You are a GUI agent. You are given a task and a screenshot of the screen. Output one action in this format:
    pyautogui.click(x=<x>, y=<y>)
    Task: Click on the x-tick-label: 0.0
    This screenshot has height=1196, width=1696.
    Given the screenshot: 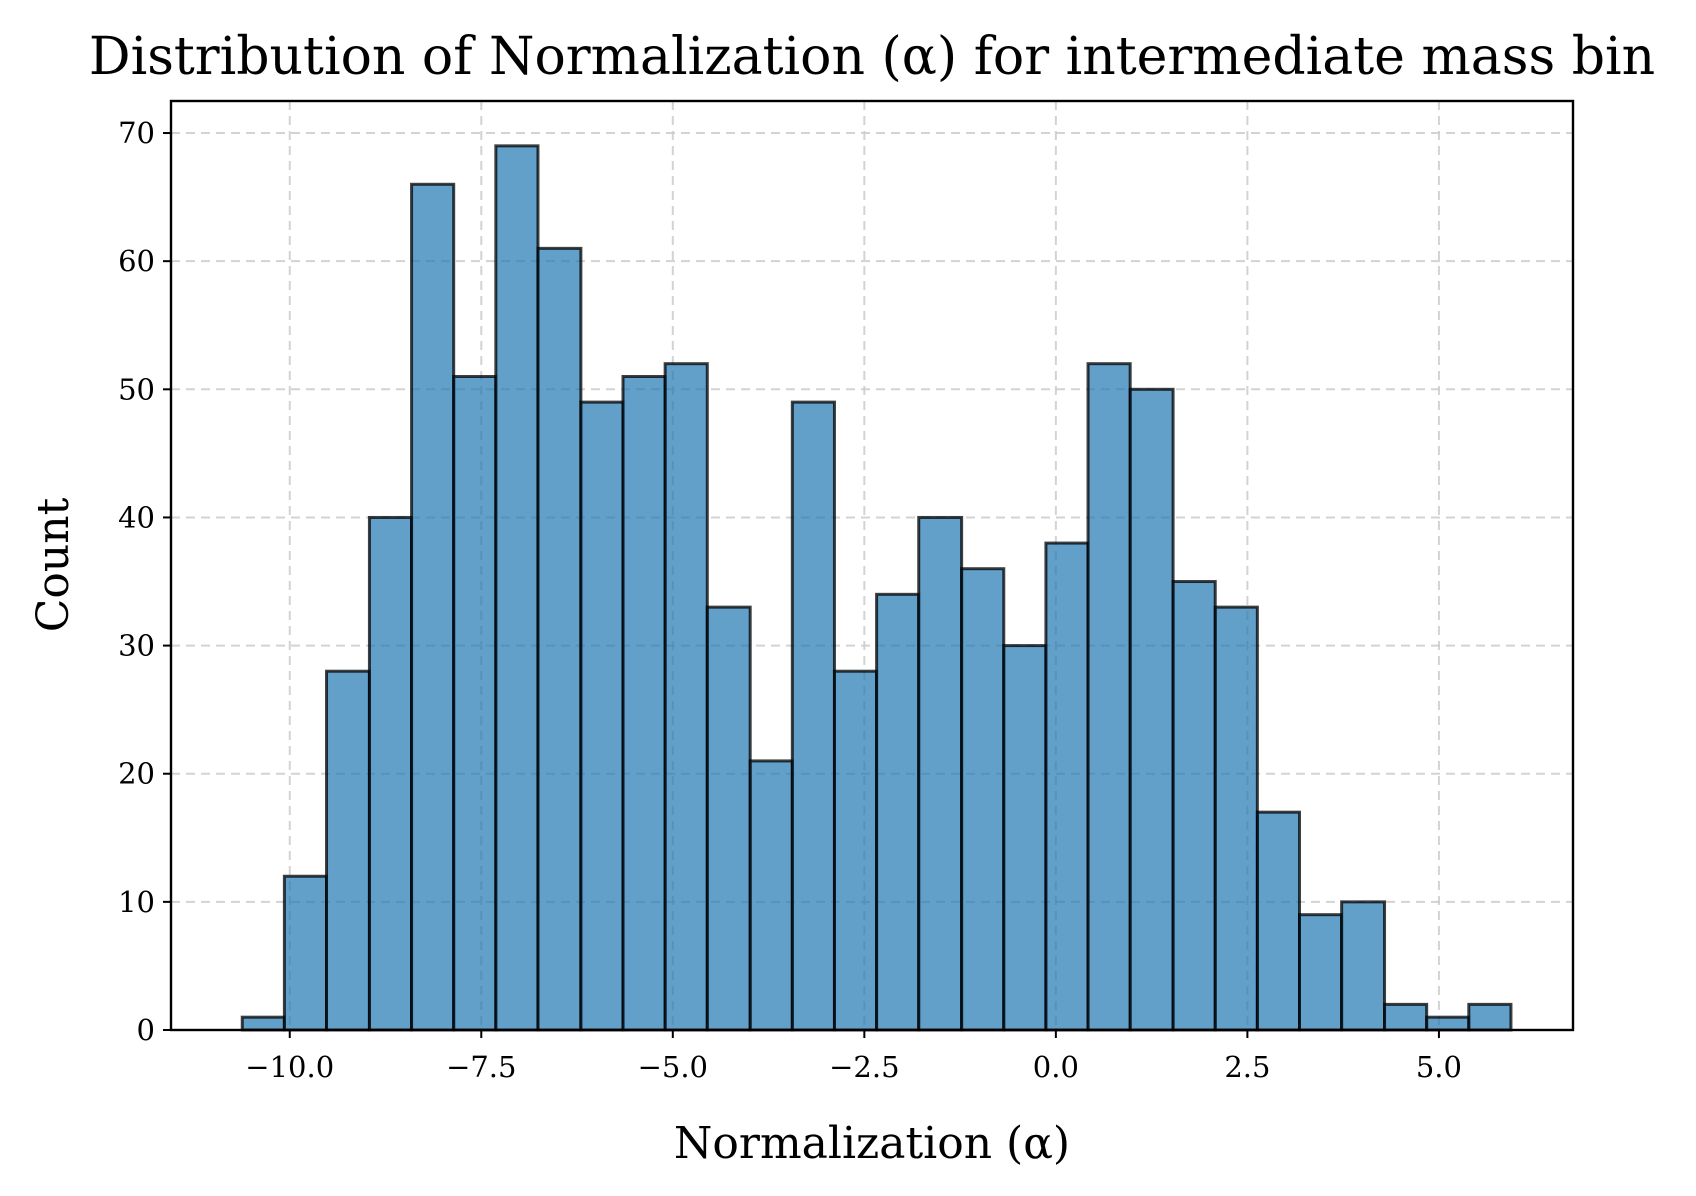 What is the action you would take?
    pyautogui.click(x=1056, y=1067)
    